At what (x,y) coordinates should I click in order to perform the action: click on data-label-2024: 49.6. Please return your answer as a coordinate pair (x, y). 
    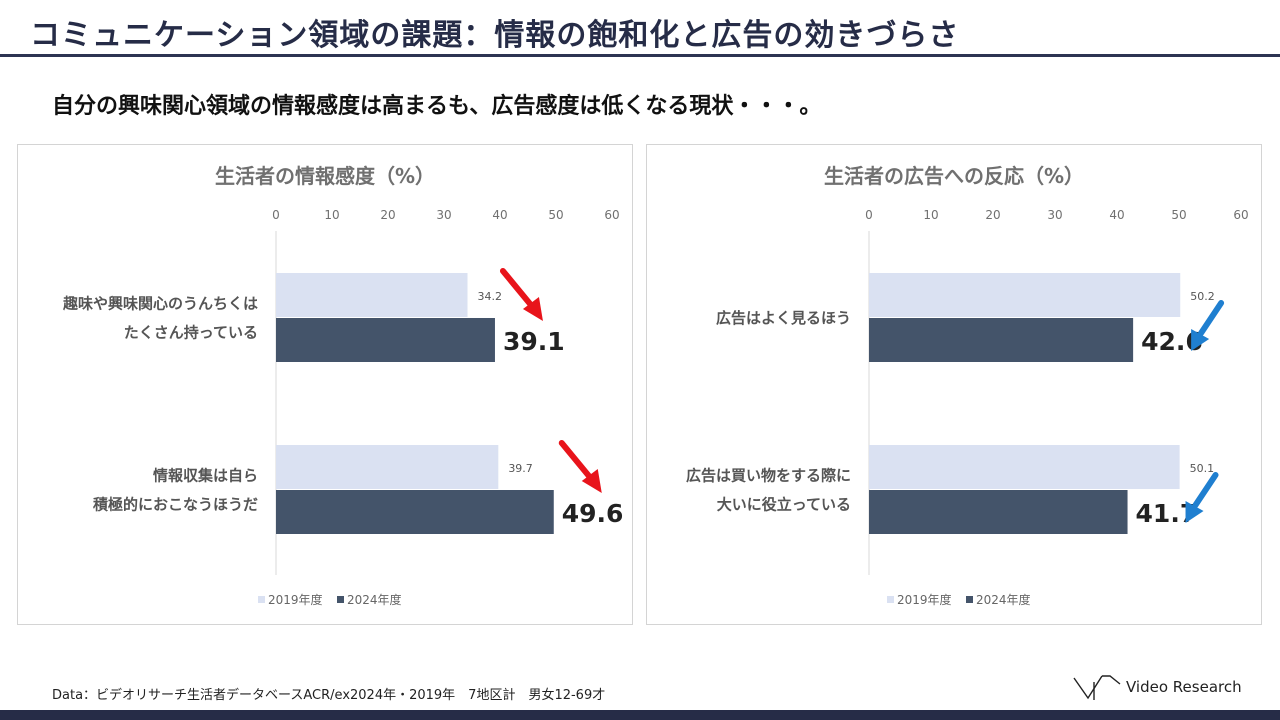
    Looking at the image, I should click on (593, 513).